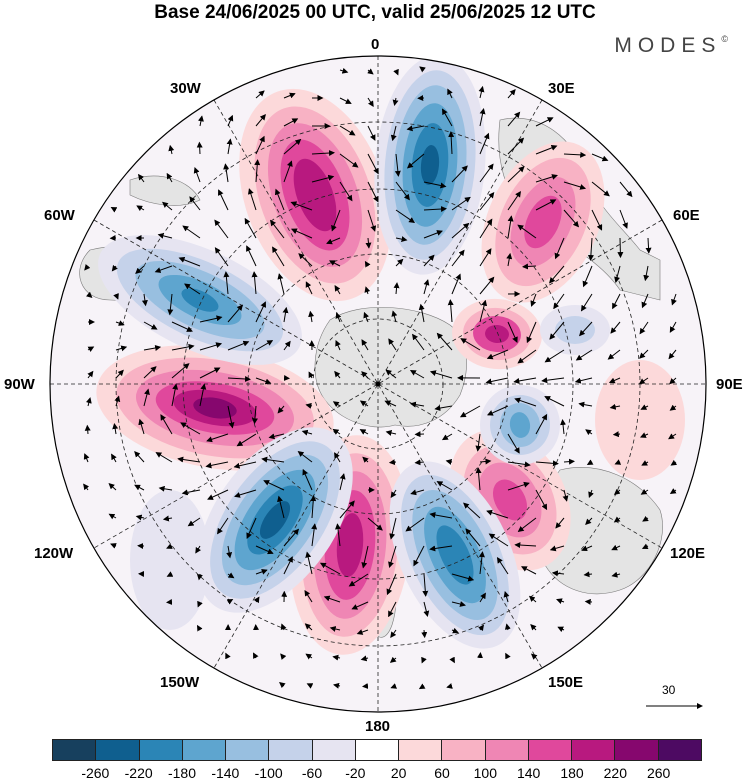  What do you see at coordinates (572, 773) in the screenshot?
I see `colorbar-tick-label: 180` at bounding box center [572, 773].